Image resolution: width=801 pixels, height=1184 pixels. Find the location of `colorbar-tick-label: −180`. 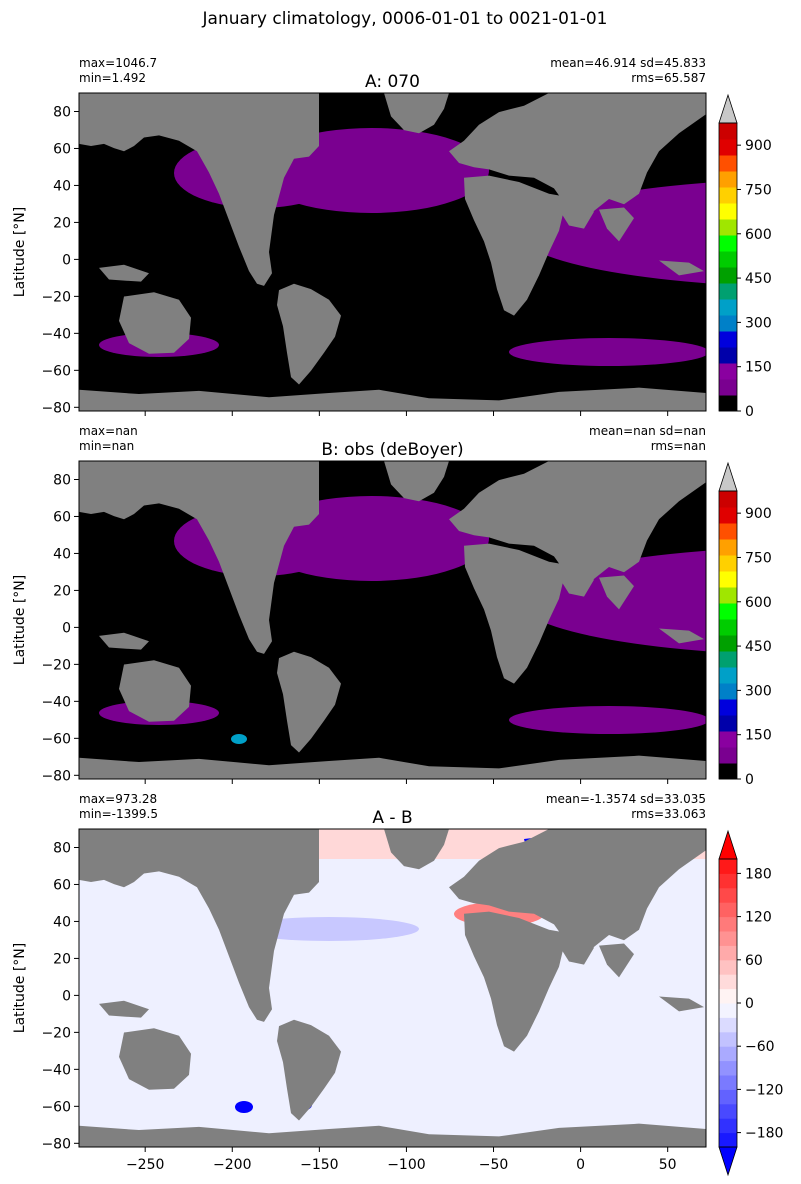

colorbar-tick-label: −180 is located at coordinates (764, 1134).